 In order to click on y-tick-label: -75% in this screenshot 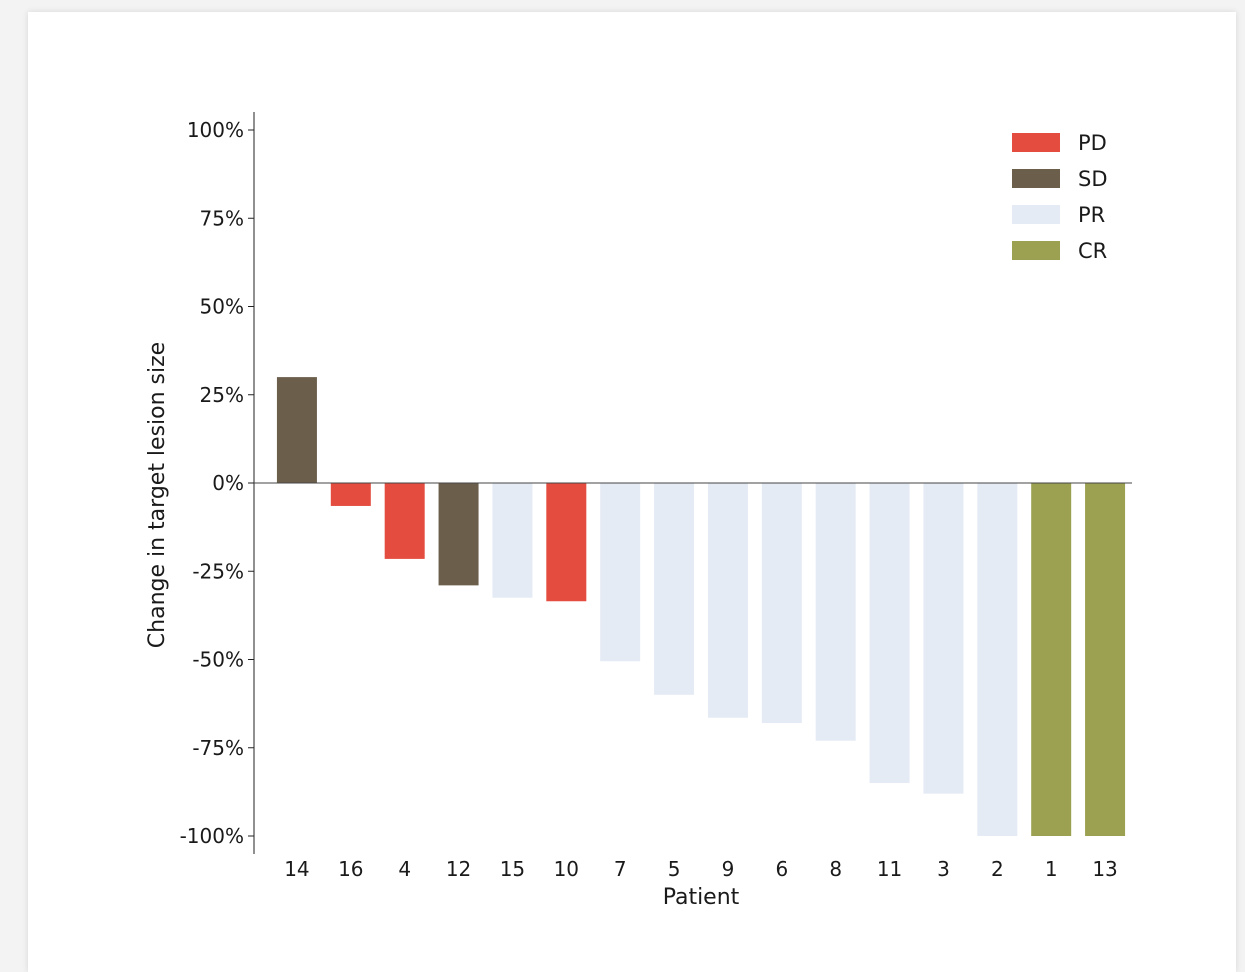, I will do `click(218, 748)`.